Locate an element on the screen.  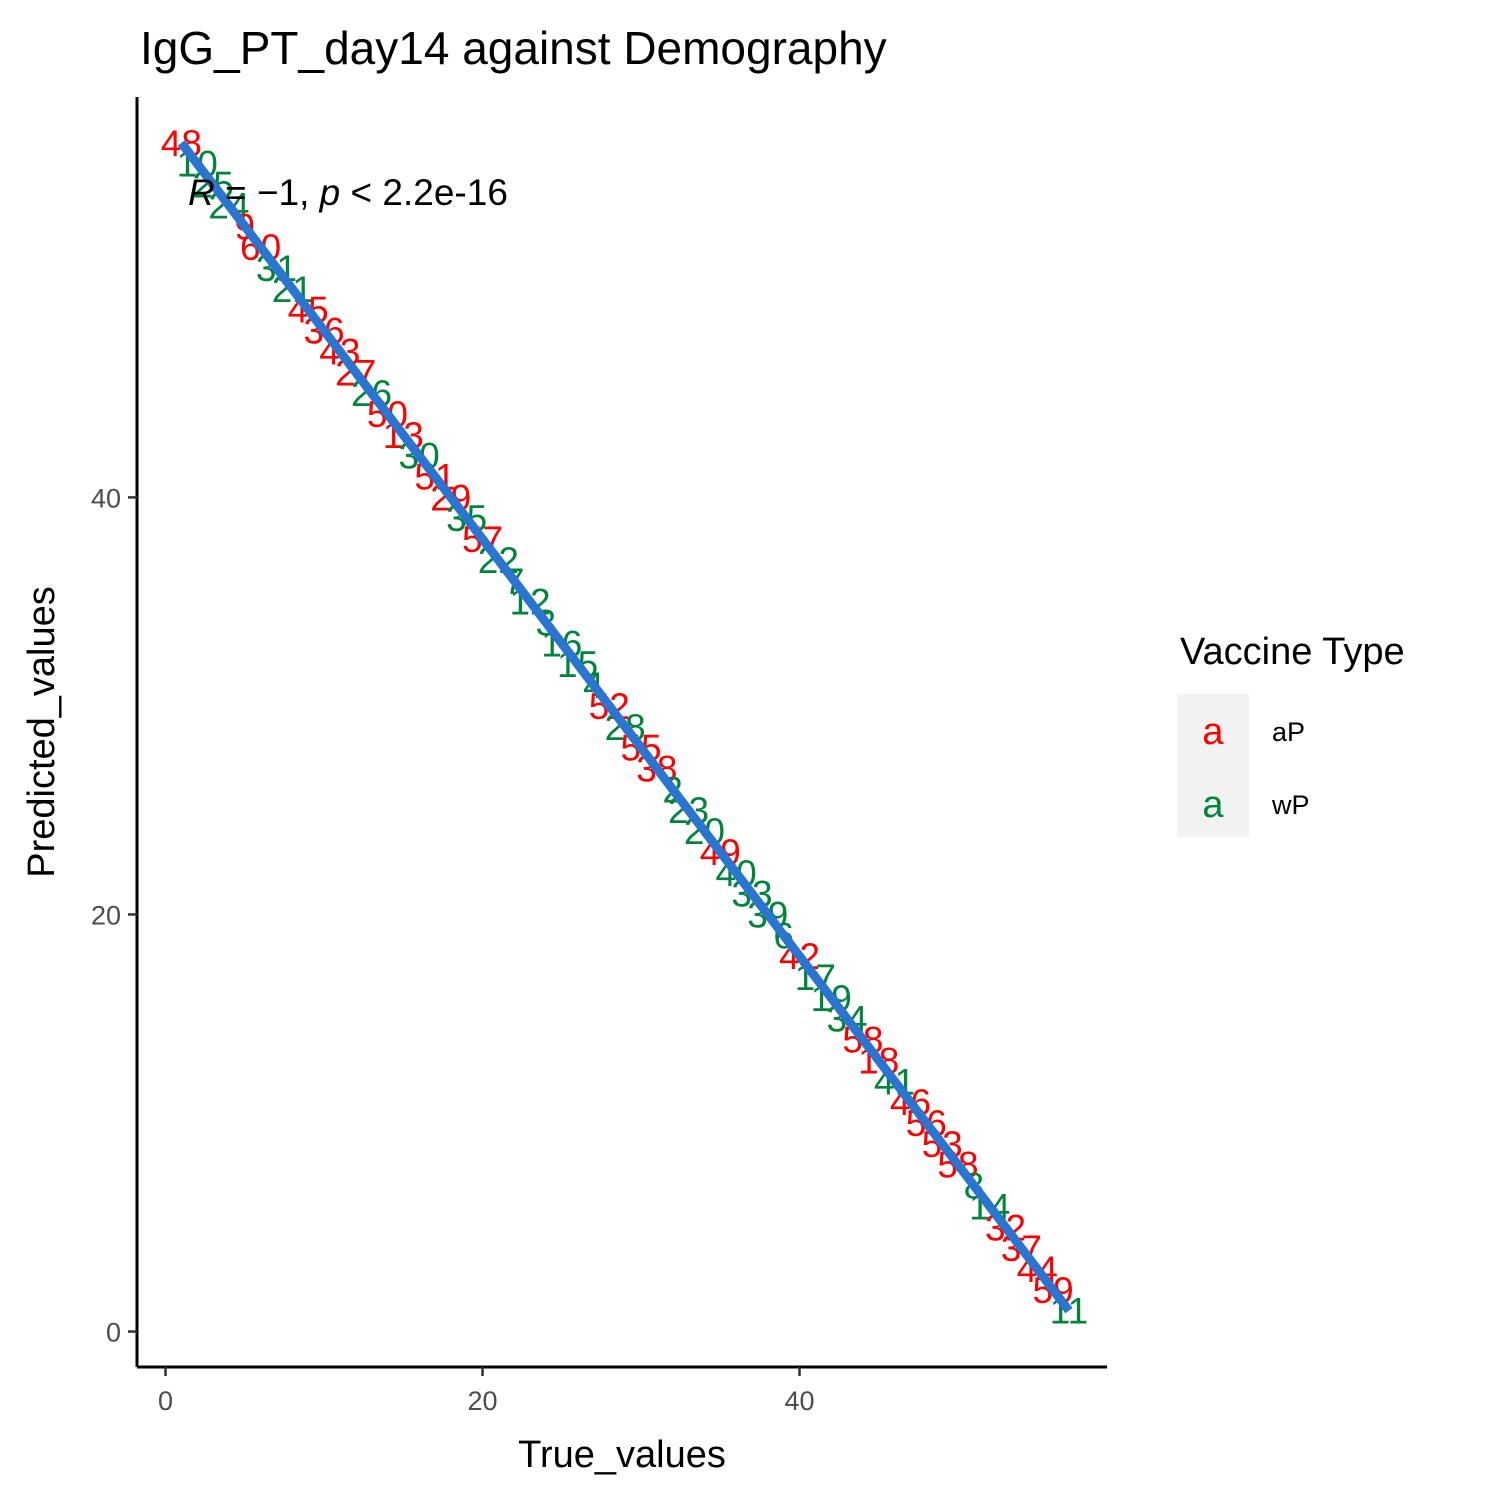
chart-title: IgG_PT_day14 against Demography is located at coordinates (513, 48).